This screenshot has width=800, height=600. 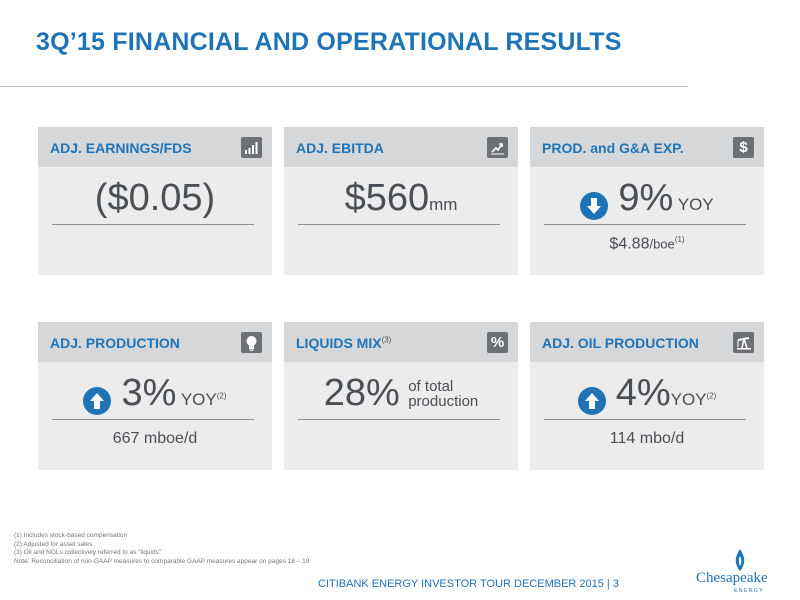 I want to click on footnote-2: (2) Adjusted for asset sales, so click(x=53, y=544).